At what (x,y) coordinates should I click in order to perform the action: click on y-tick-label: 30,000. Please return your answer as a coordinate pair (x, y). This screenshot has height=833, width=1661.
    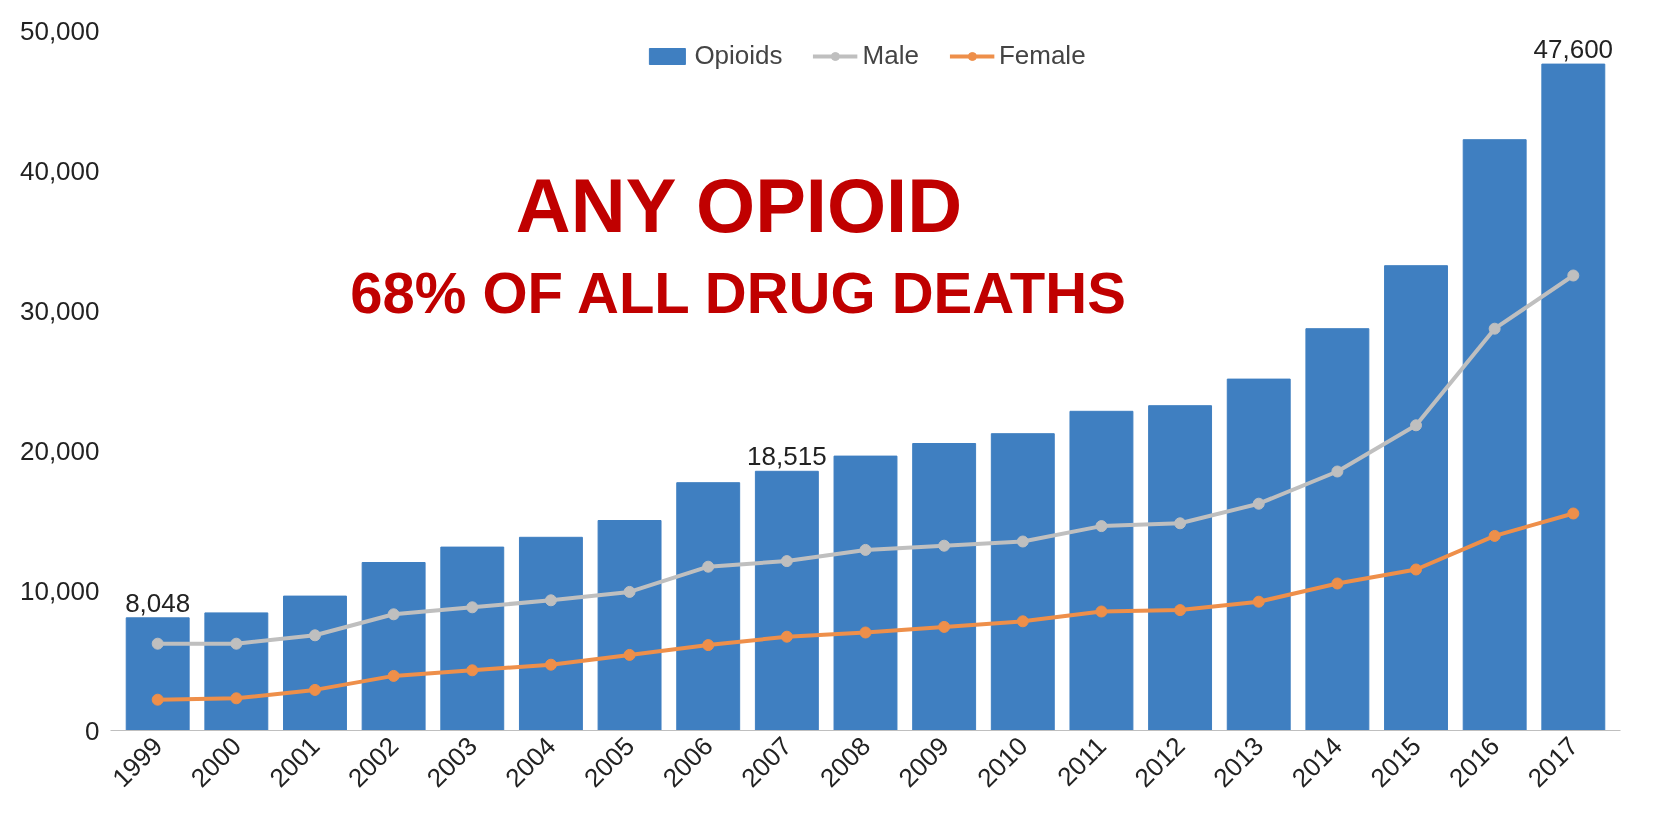
    Looking at the image, I should click on (59, 310).